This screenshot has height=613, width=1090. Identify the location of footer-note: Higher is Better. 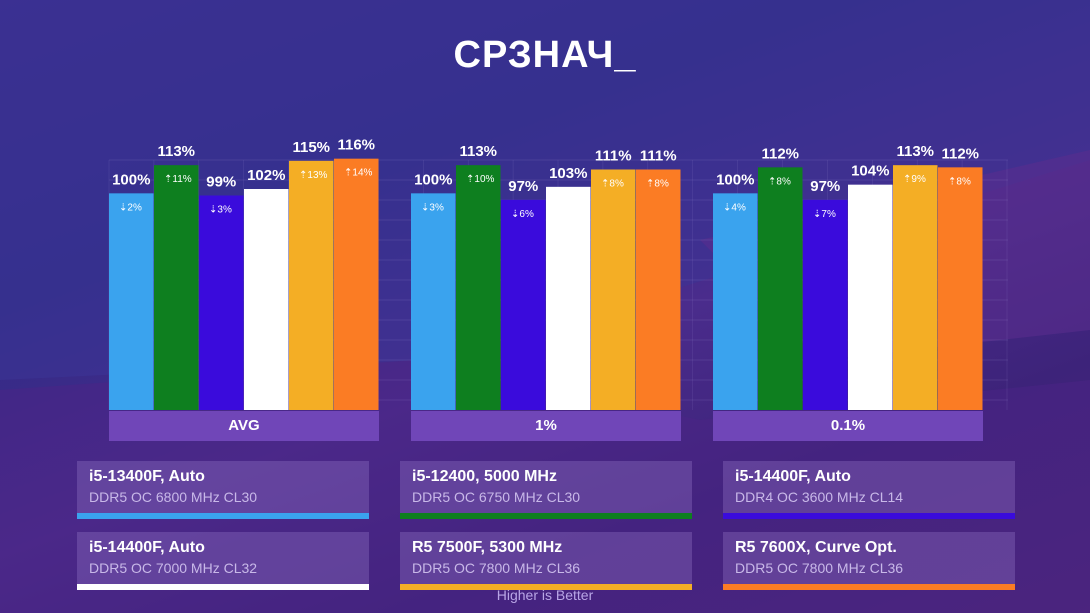
(545, 595).